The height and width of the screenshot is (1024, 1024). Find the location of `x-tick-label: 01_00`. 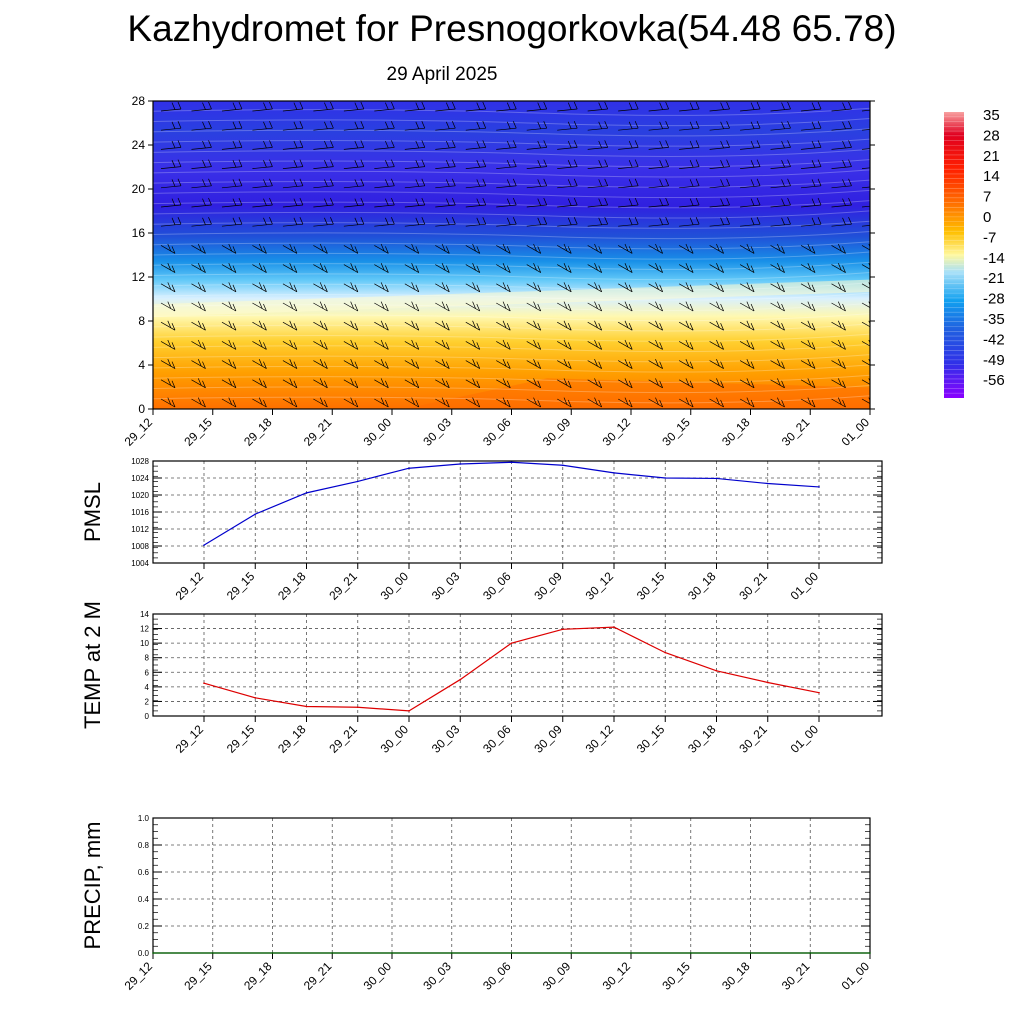

x-tick-label: 01_00 is located at coordinates (805, 739).